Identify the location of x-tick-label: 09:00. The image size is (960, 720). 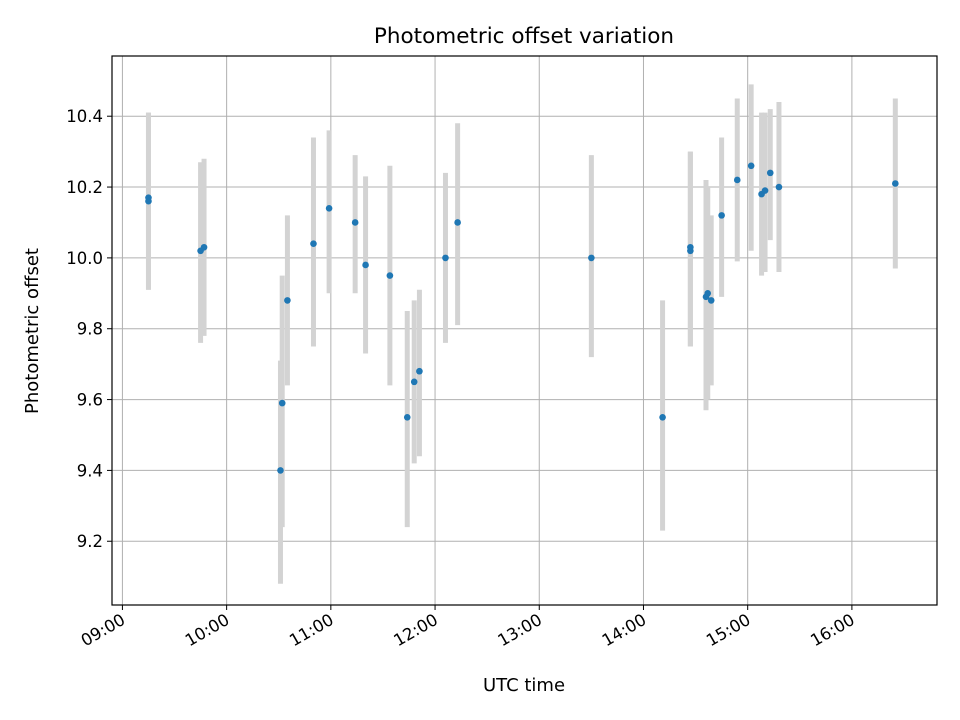
(103, 630).